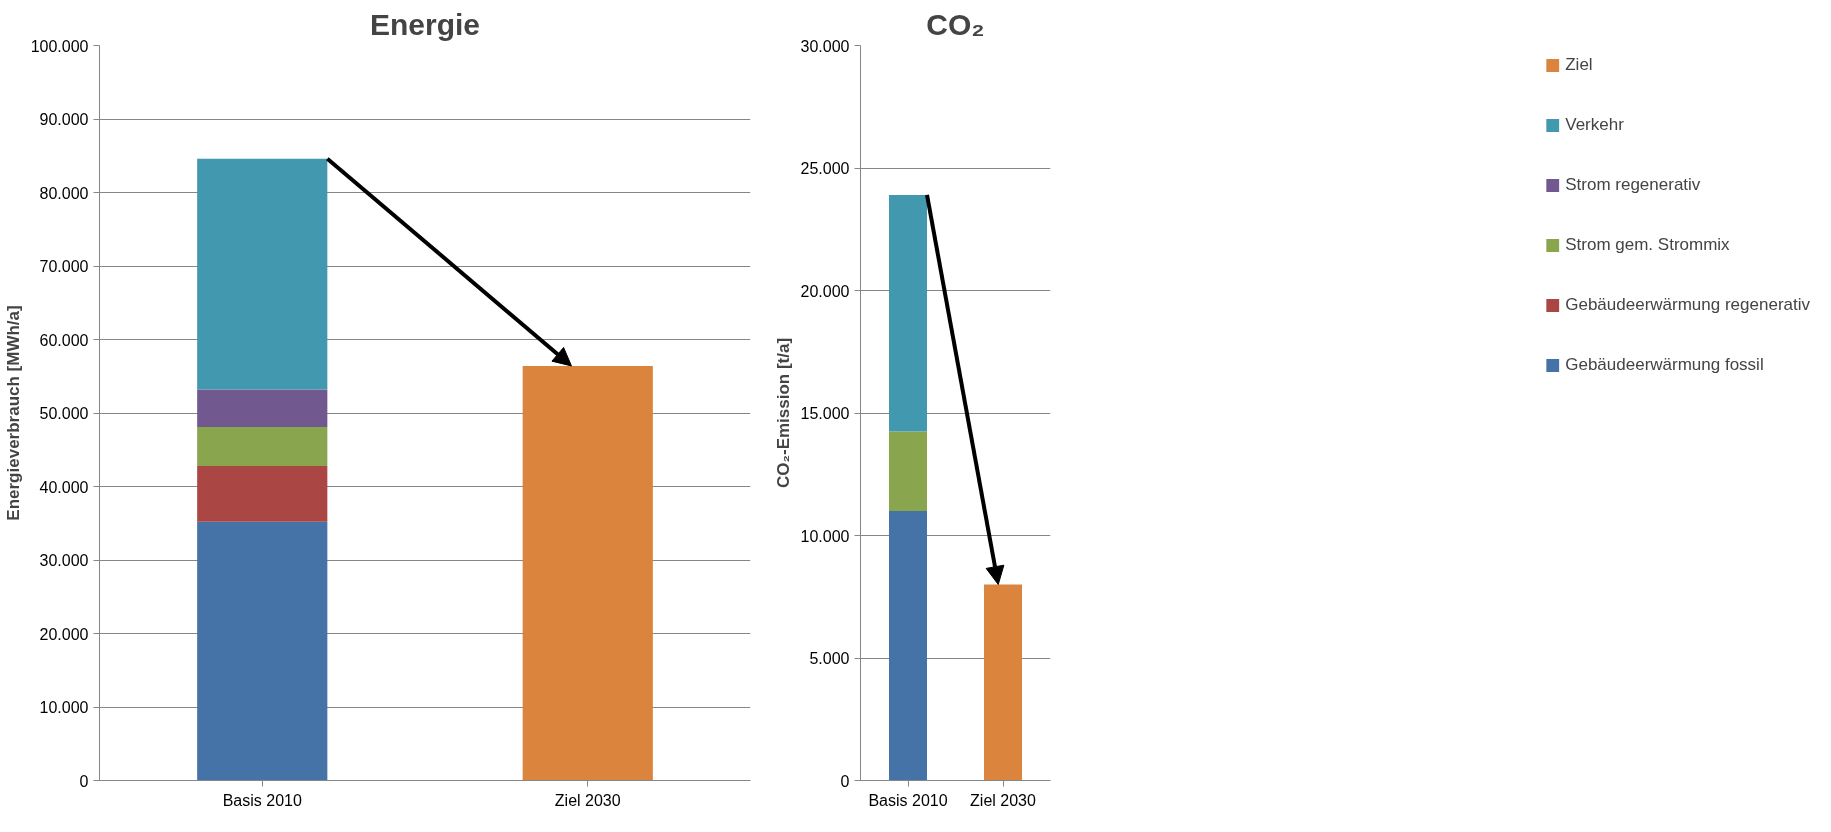 Image resolution: width=1831 pixels, height=832 pixels. Describe the element at coordinates (13, 413) in the screenshot. I see `y-axis-title: Energieverbrauch [MWh/a]` at that location.